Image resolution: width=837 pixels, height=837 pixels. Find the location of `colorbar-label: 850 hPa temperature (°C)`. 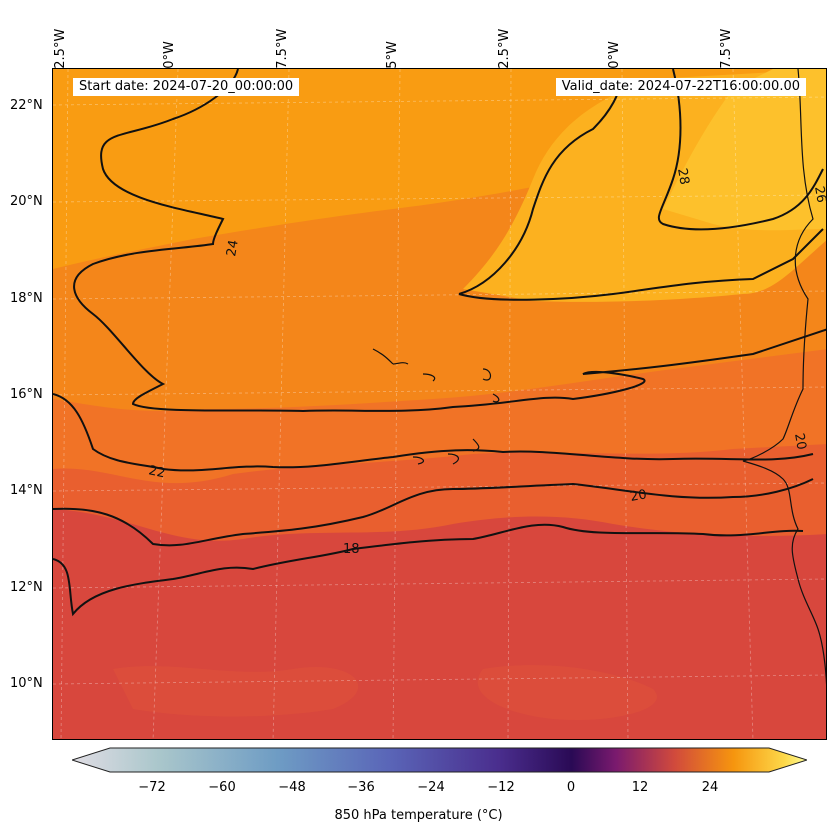

colorbar-label: 850 hPa temperature (°C) is located at coordinates (418, 815).